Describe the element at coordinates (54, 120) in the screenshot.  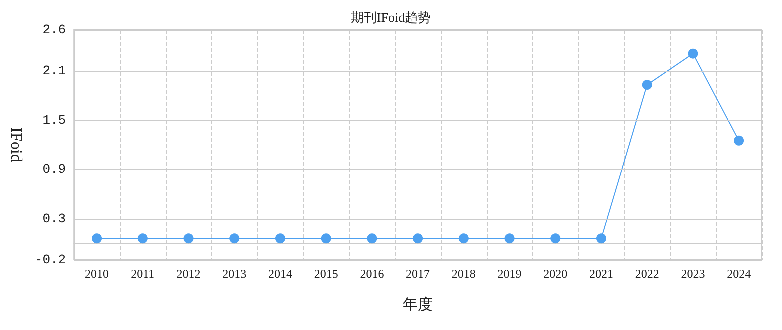
I see `y-tick-label: 1.5` at that location.